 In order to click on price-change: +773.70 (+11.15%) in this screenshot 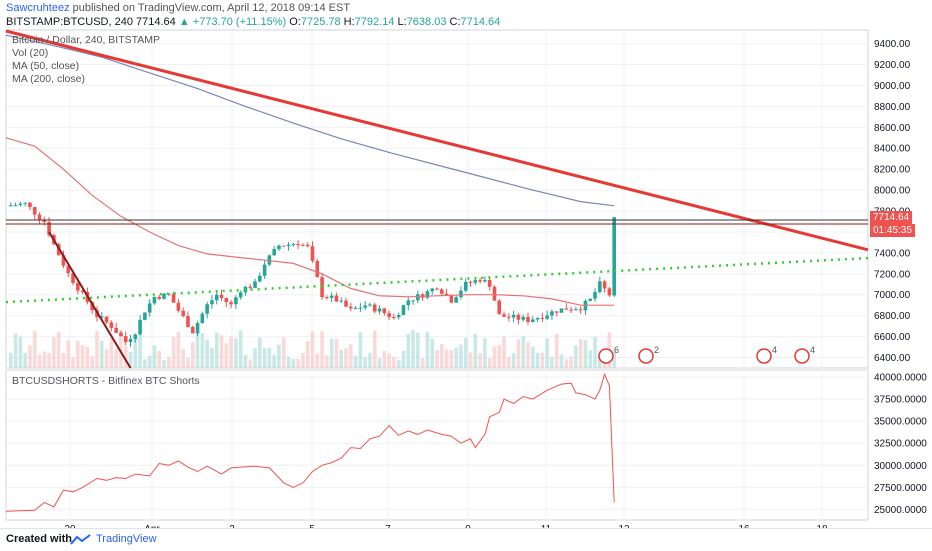, I will do `click(239, 22)`.